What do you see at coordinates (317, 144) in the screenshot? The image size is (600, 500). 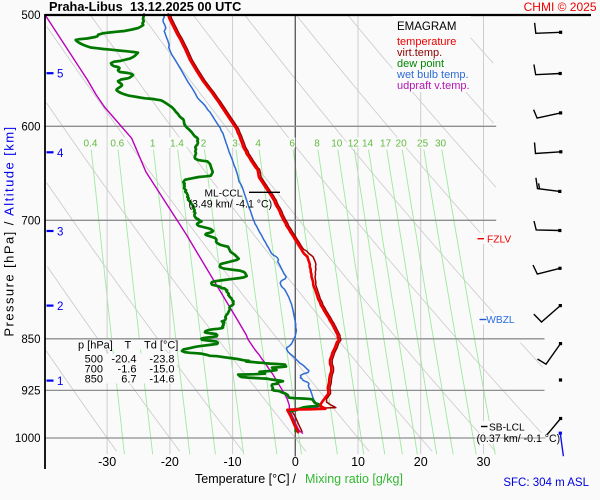 I see `svg-text: 8` at bounding box center [317, 144].